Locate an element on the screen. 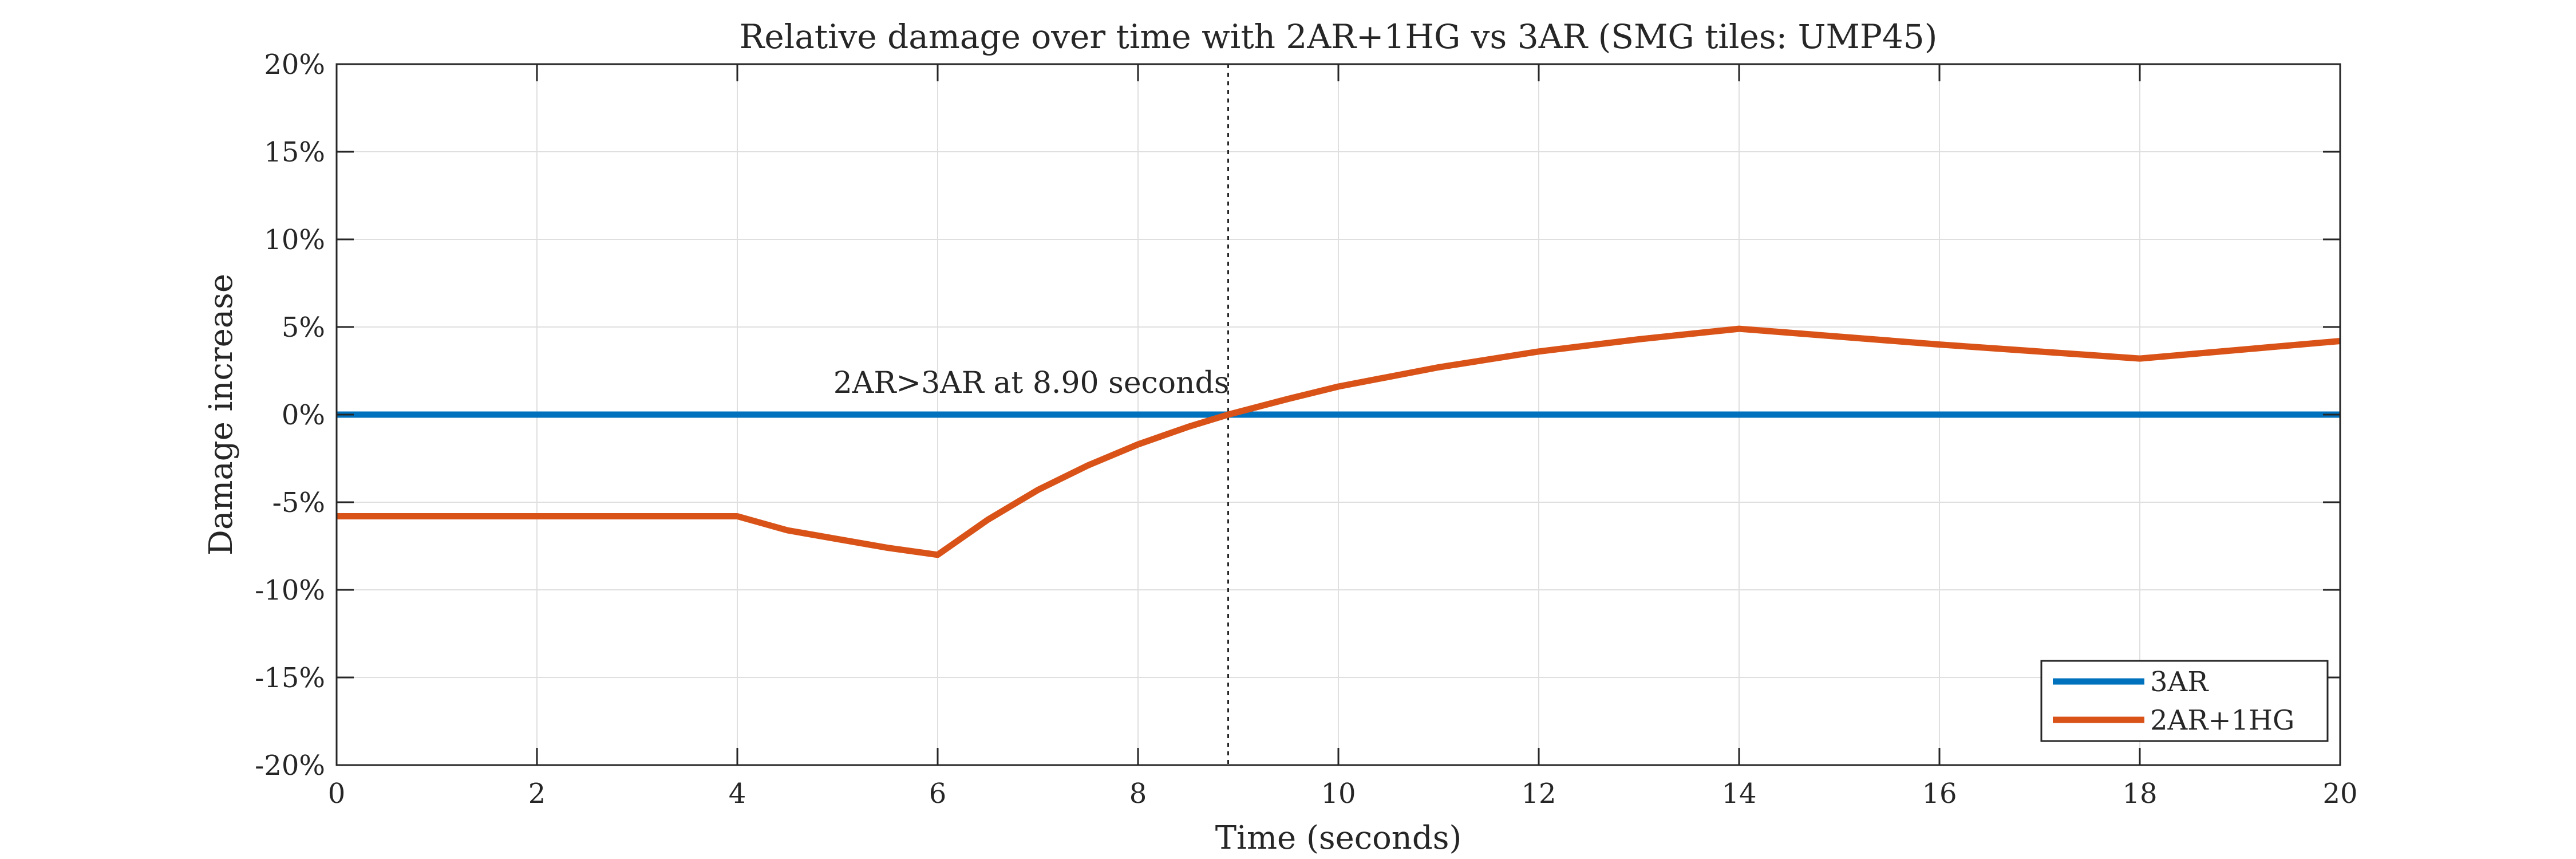 Image resolution: width=2576 pixels, height=859 pixels. annotation-label: 2AR>3AR at 8.90 seconds is located at coordinates (1031, 383).